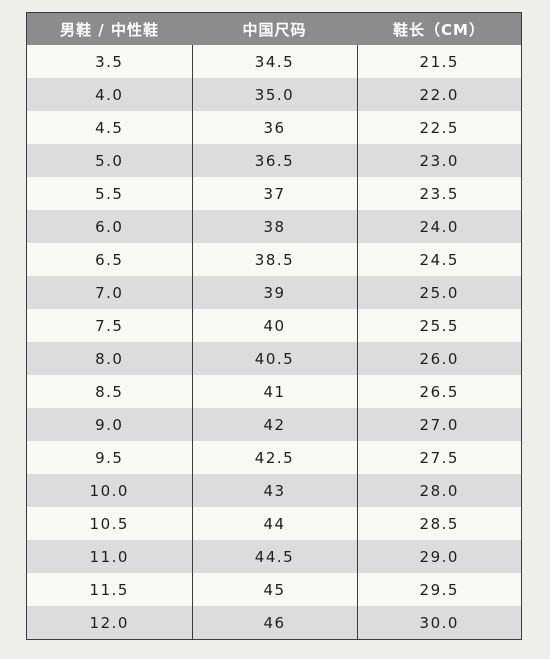 Image resolution: width=550 pixels, height=659 pixels. I want to click on foot-length-cell: 28.5, so click(438, 523).